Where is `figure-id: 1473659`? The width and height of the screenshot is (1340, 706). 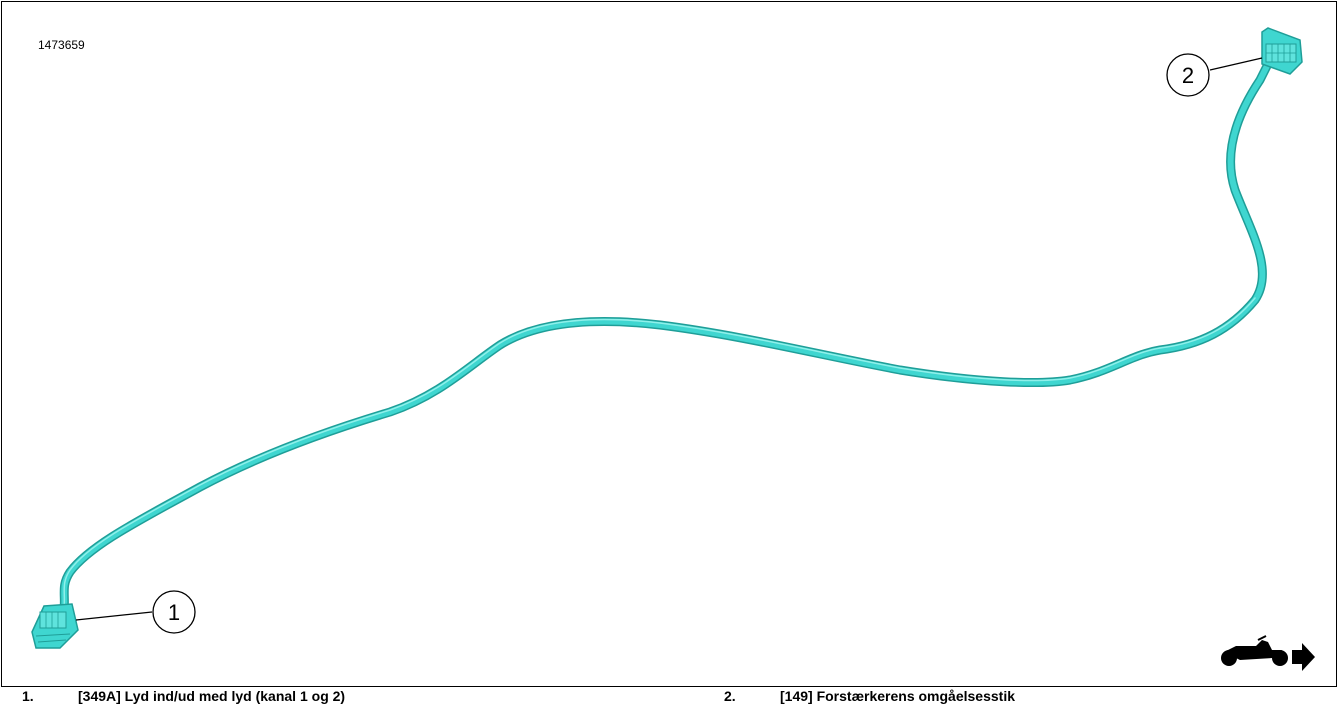 figure-id: 1473659 is located at coordinates (61, 45).